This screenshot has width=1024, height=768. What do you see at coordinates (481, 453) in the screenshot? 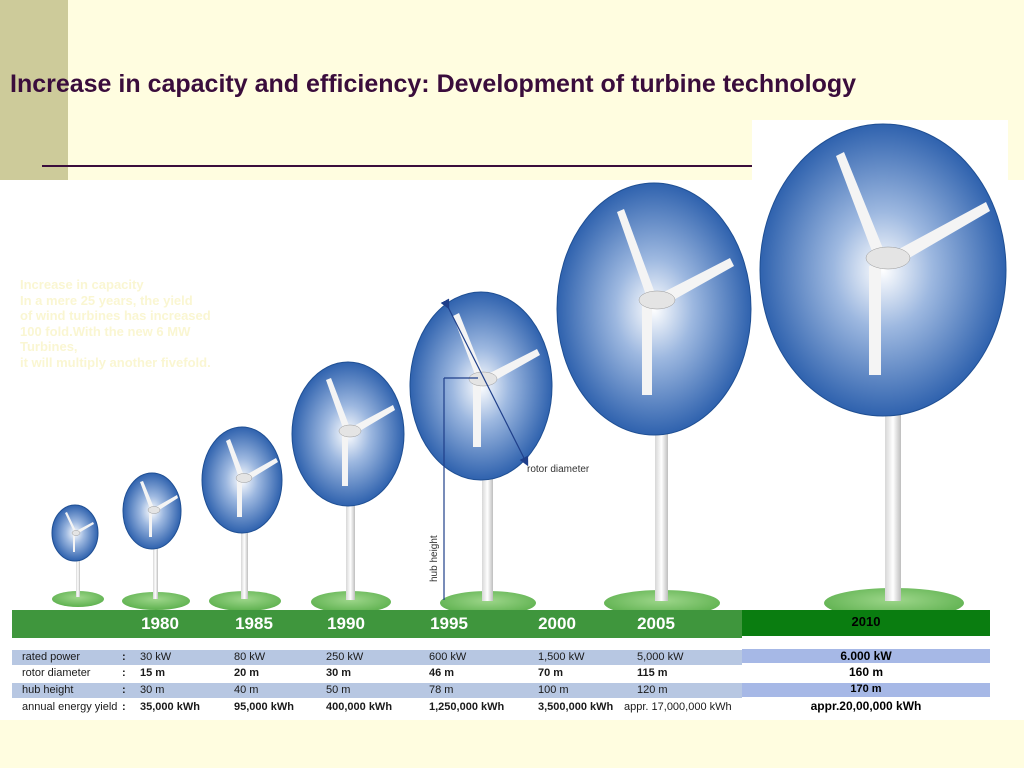
I see `turbine-2000` at bounding box center [481, 453].